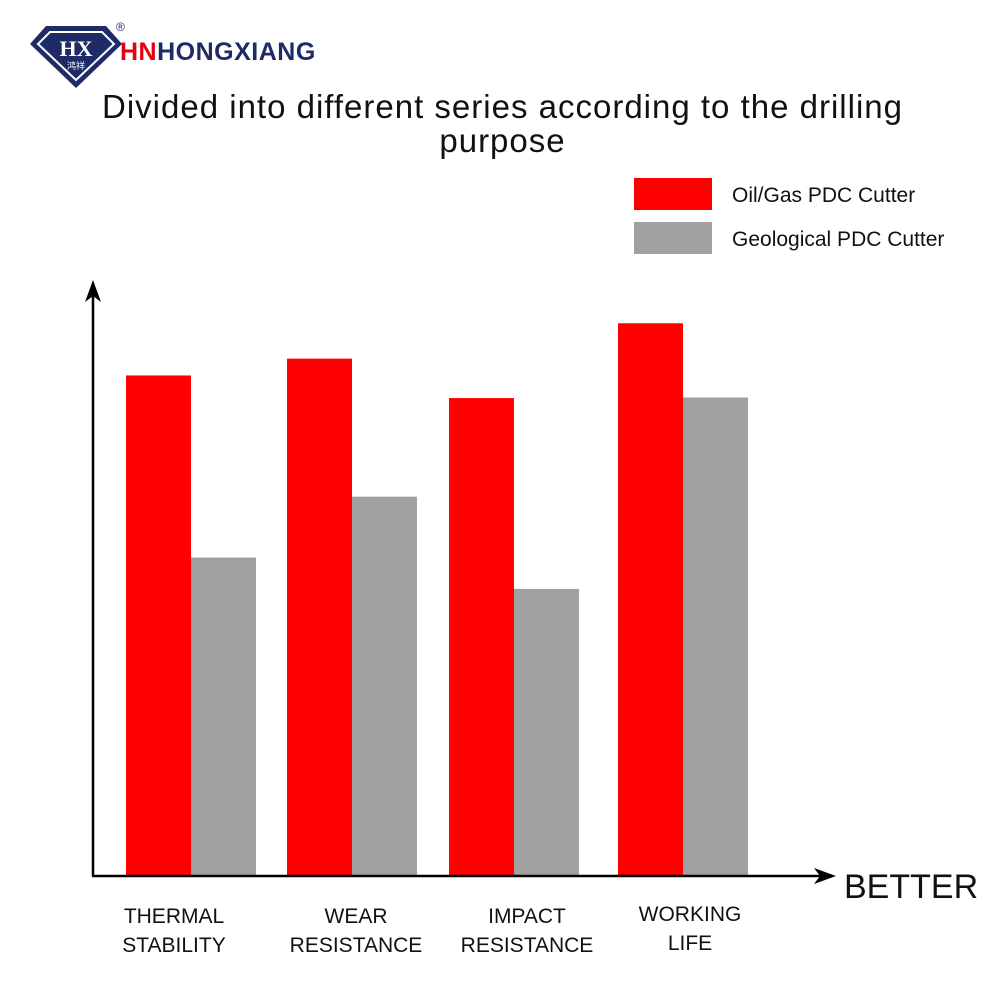 The width and height of the screenshot is (1000, 1000). Describe the element at coordinates (356, 931) in the screenshot. I see `category-label-wear-resistance: WEAR RESISTANCE` at that location.